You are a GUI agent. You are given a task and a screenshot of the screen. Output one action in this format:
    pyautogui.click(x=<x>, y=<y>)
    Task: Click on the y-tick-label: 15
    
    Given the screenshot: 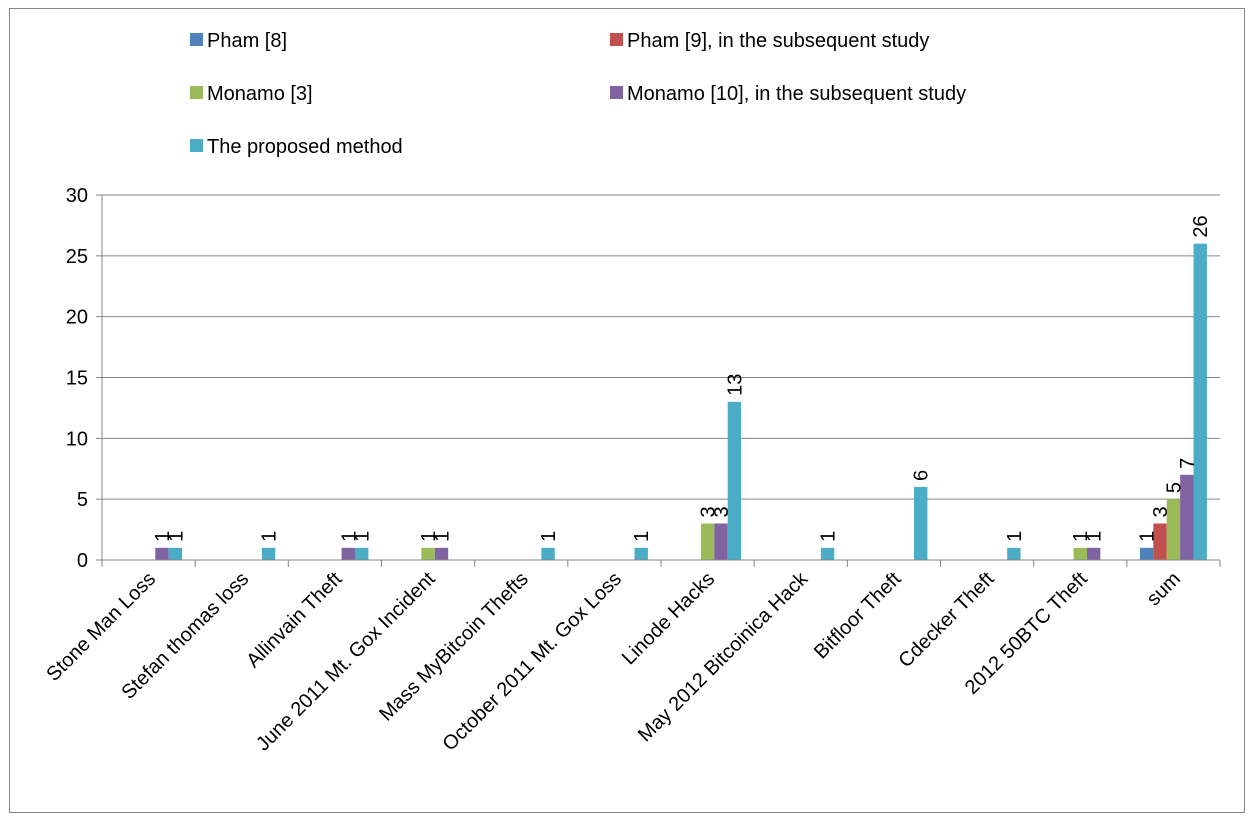 What is the action you would take?
    pyautogui.click(x=77, y=379)
    